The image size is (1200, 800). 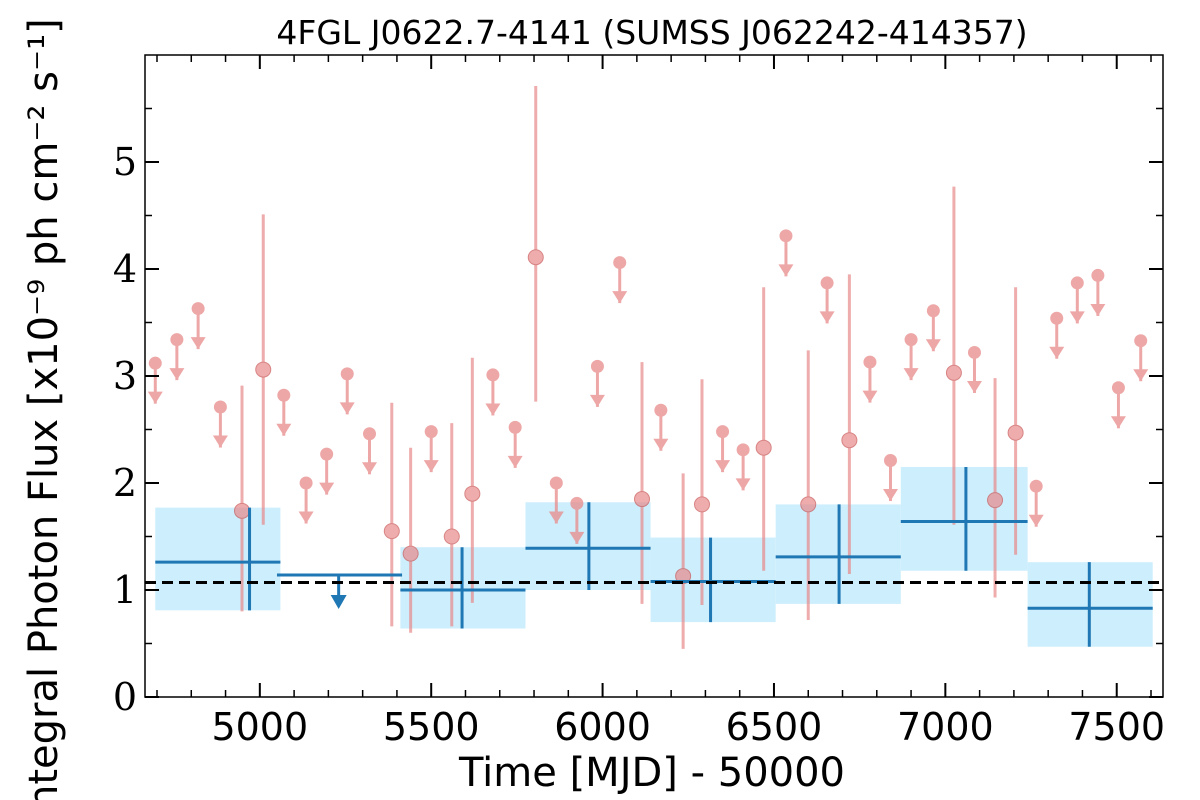 I want to click on y-tick-label: 4, so click(x=125, y=269).